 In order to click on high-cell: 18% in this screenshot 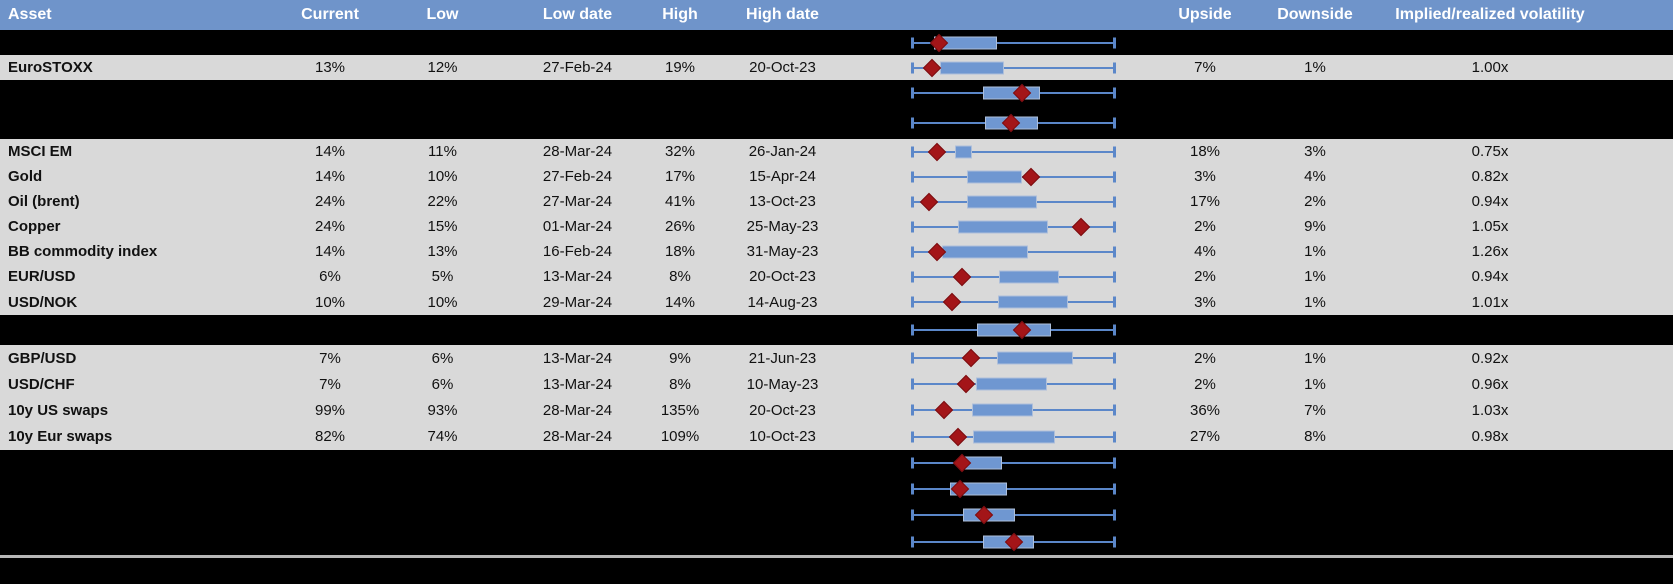, I will do `click(680, 251)`.